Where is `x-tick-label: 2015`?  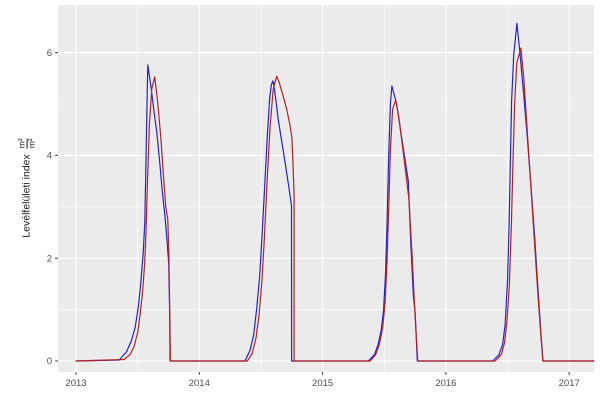 x-tick-label: 2015 is located at coordinates (322, 383).